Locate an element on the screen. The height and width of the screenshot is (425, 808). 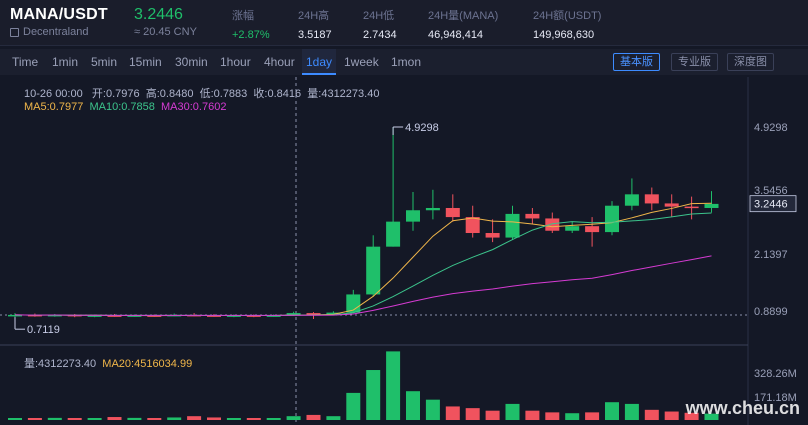
tab-1mon: 1mon is located at coordinates (406, 62).